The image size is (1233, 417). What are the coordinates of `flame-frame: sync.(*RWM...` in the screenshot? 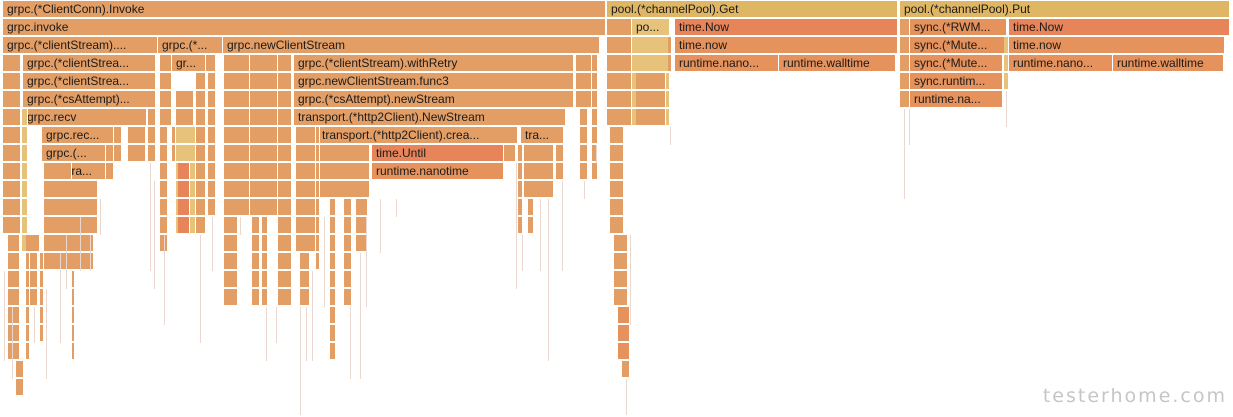 It's located at (958, 27).